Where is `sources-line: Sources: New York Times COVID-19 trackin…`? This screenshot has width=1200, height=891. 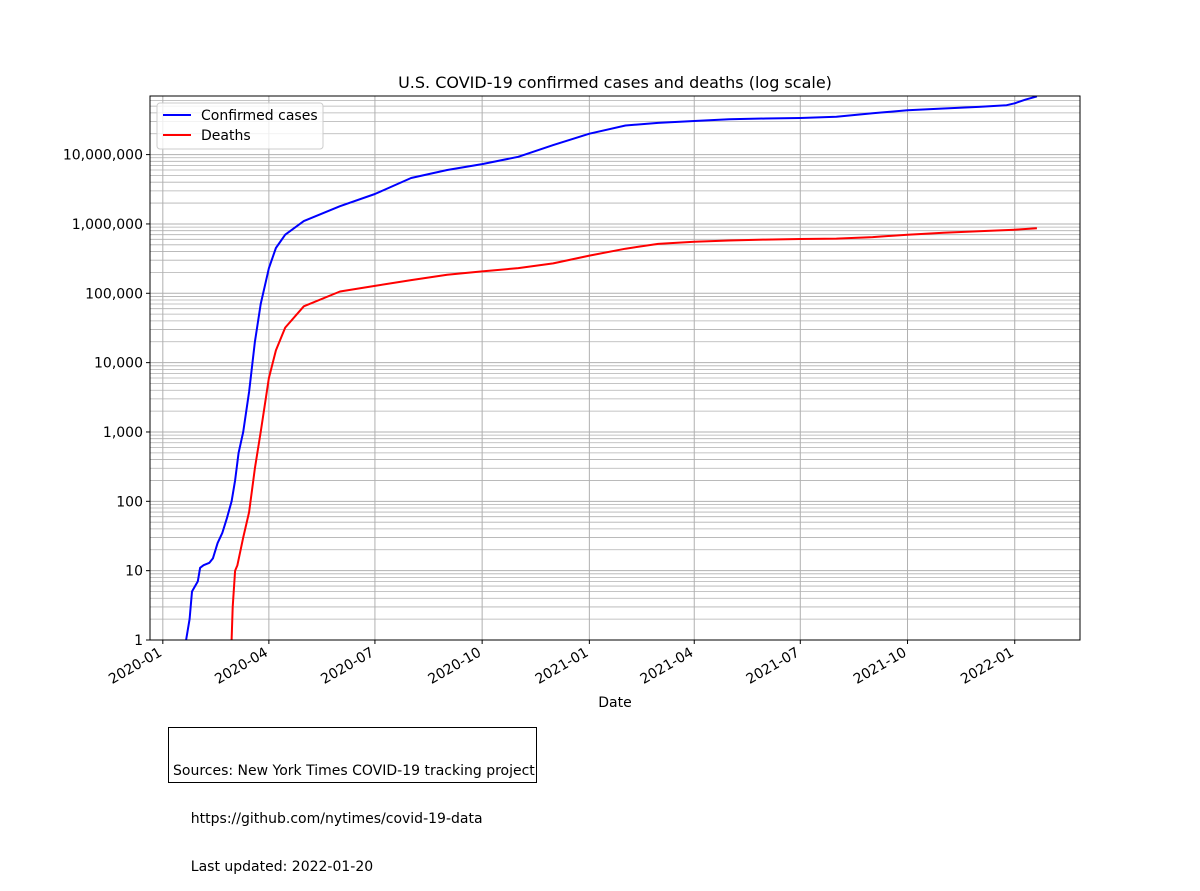
sources-line: Sources: New York Times COVID-19 trackin… is located at coordinates (354, 771).